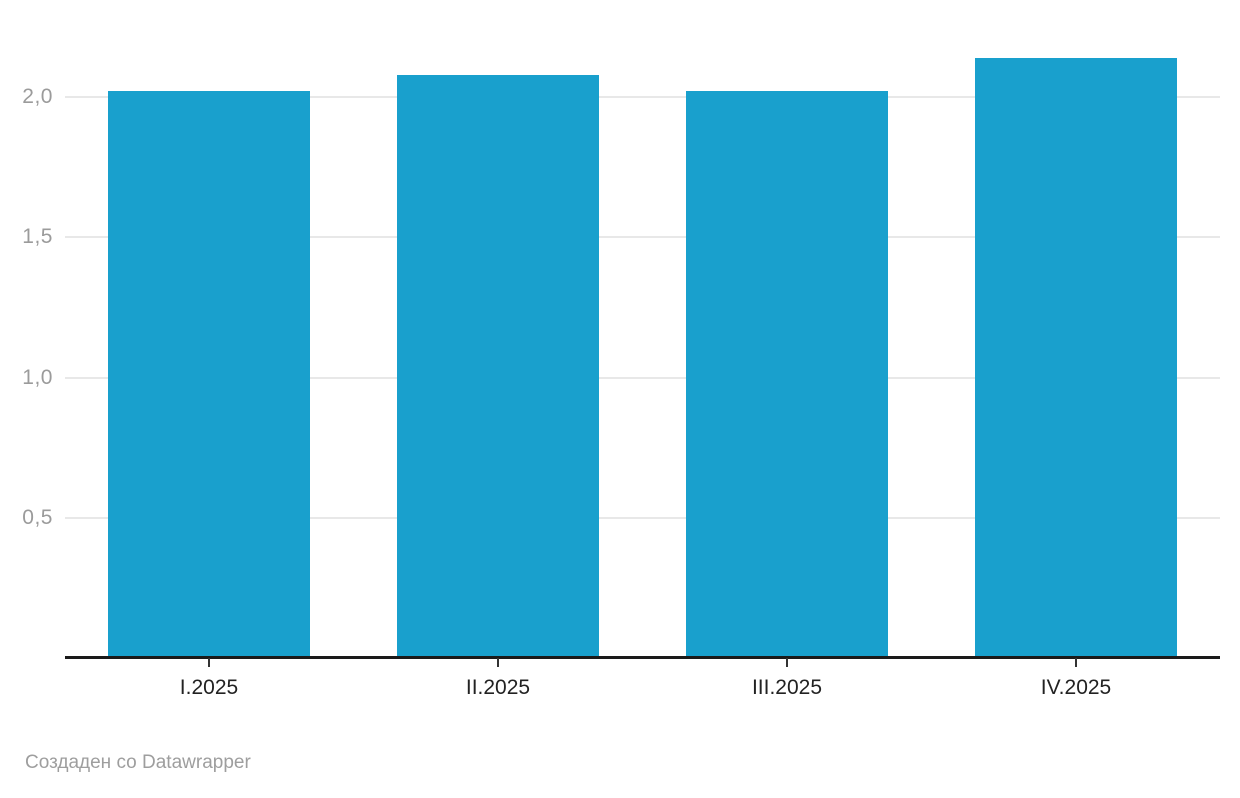 This screenshot has height=798, width=1240. What do you see at coordinates (1076, 687) in the screenshot?
I see `x-axis-label: IV.2025` at bounding box center [1076, 687].